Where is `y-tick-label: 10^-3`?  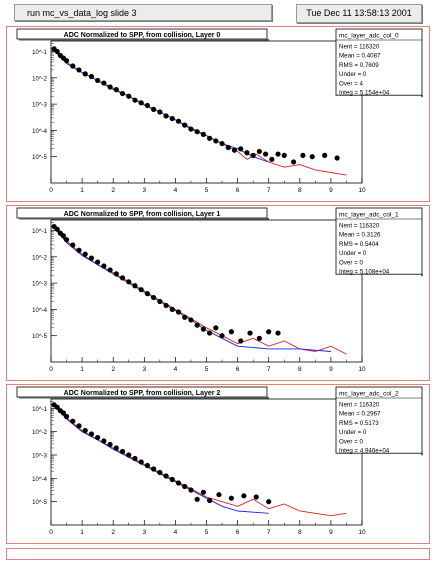
y-tick-label: 10^-3 is located at coordinates (39, 457).